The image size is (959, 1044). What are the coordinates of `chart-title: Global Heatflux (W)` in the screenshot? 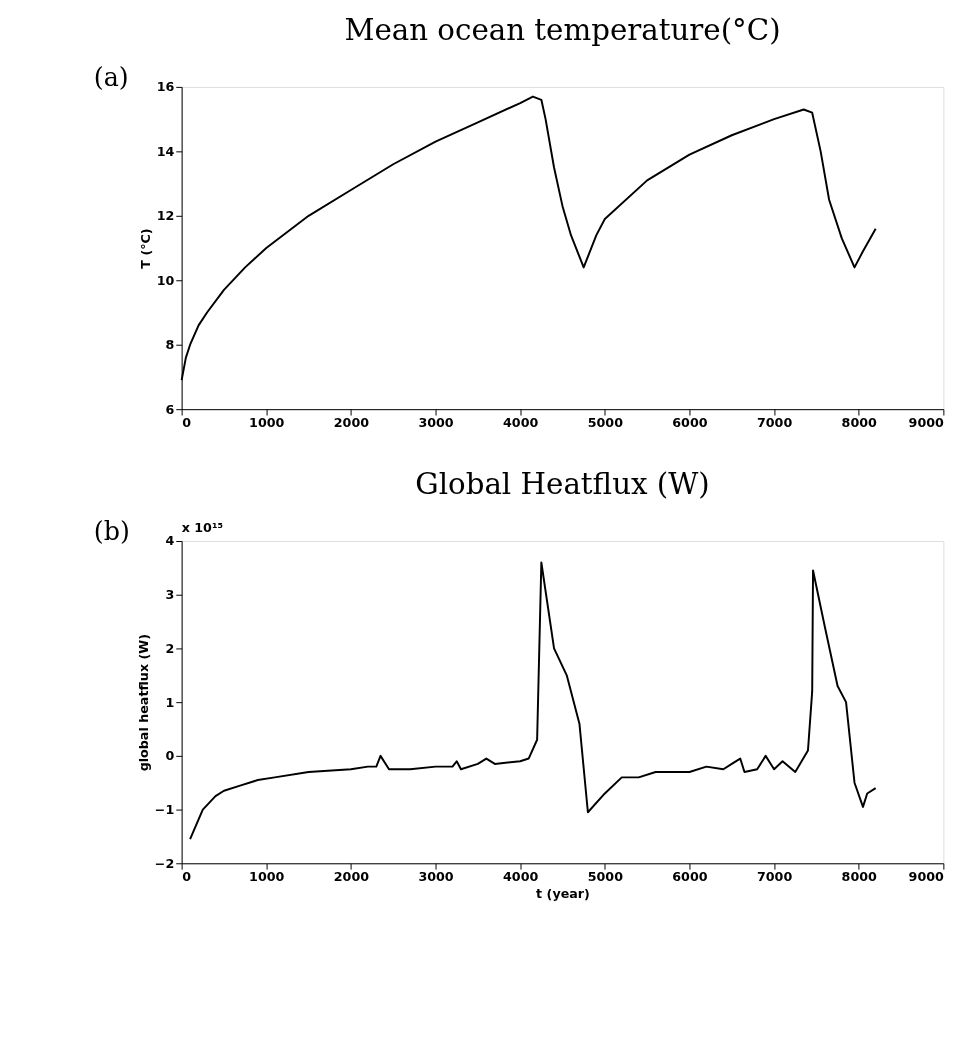 It's located at (562, 484).